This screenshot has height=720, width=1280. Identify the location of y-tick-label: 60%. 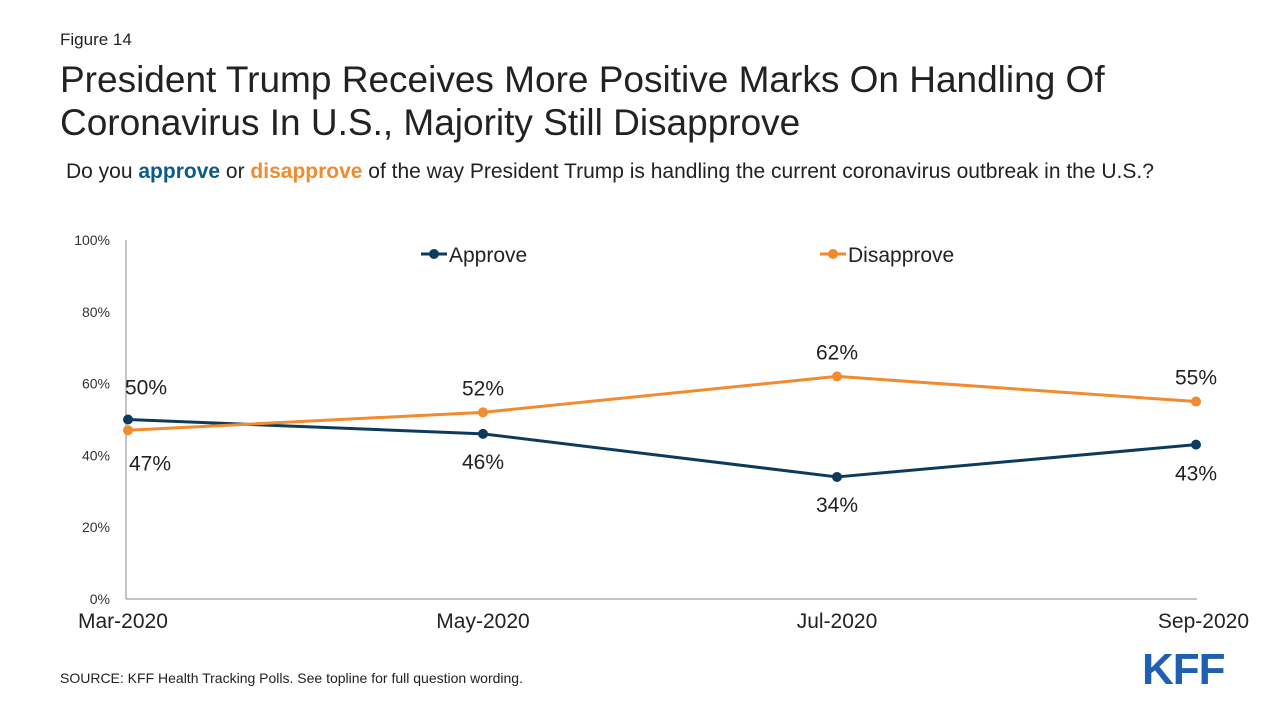
(96, 384).